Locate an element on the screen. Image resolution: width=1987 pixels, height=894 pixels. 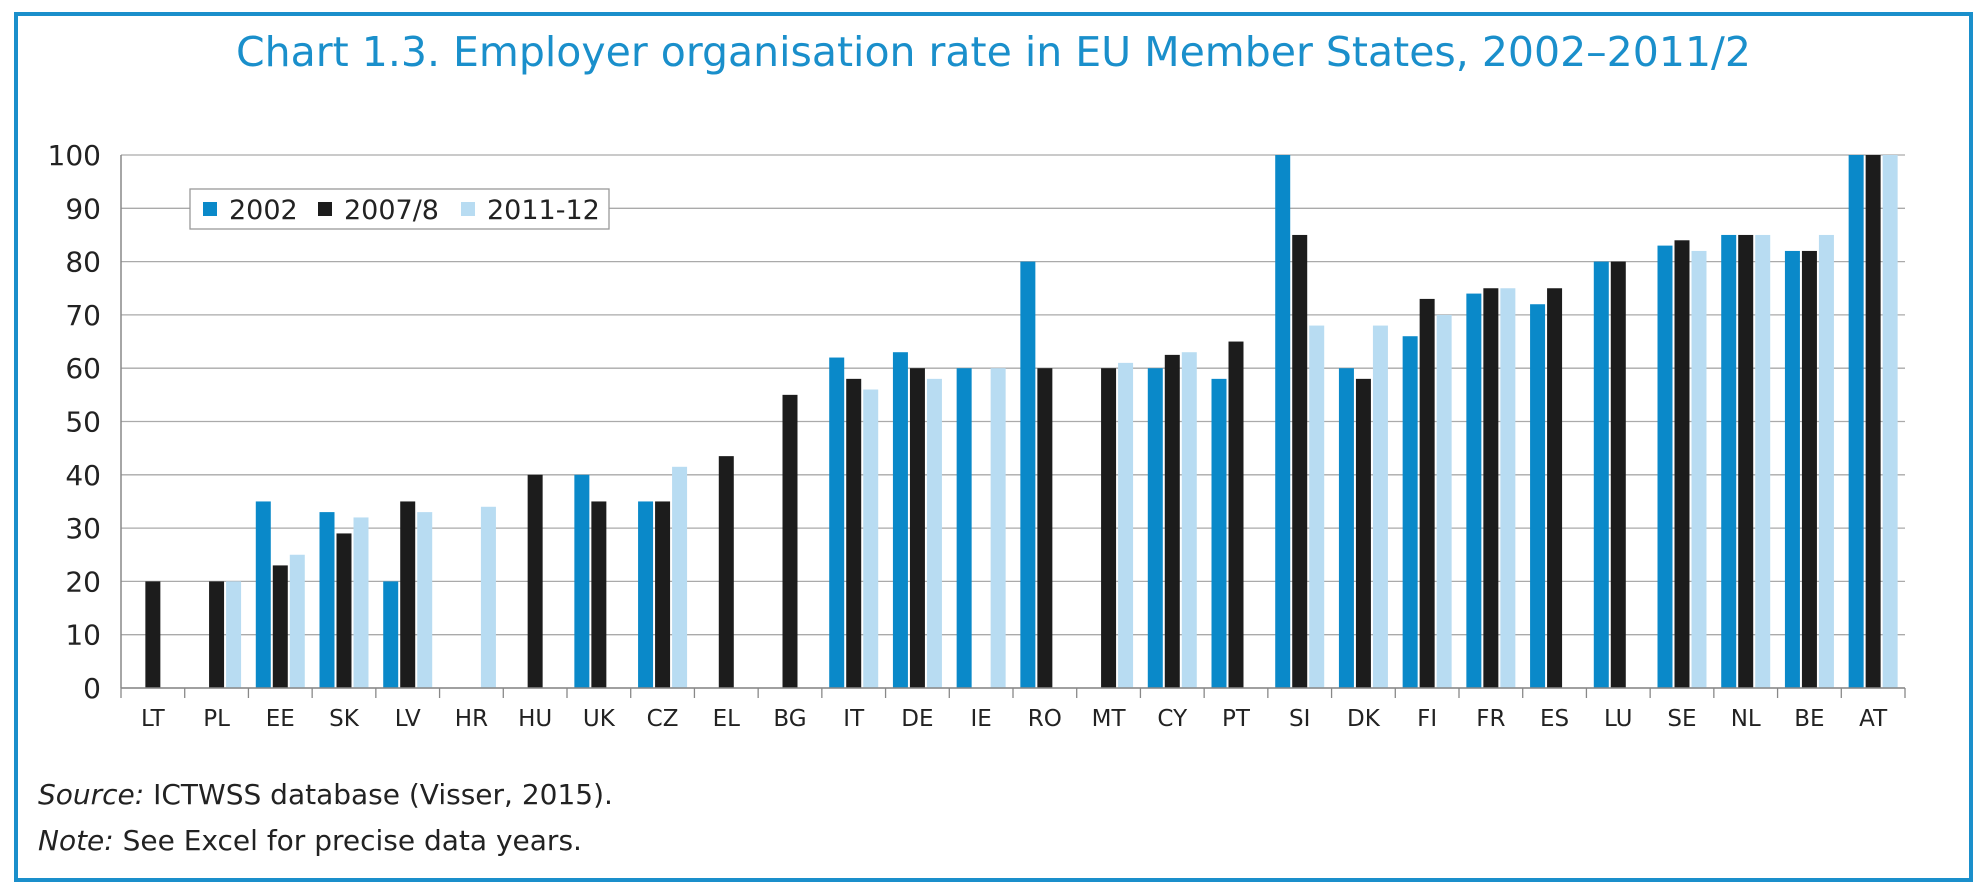
bar-20078-AT is located at coordinates (1873, 421).